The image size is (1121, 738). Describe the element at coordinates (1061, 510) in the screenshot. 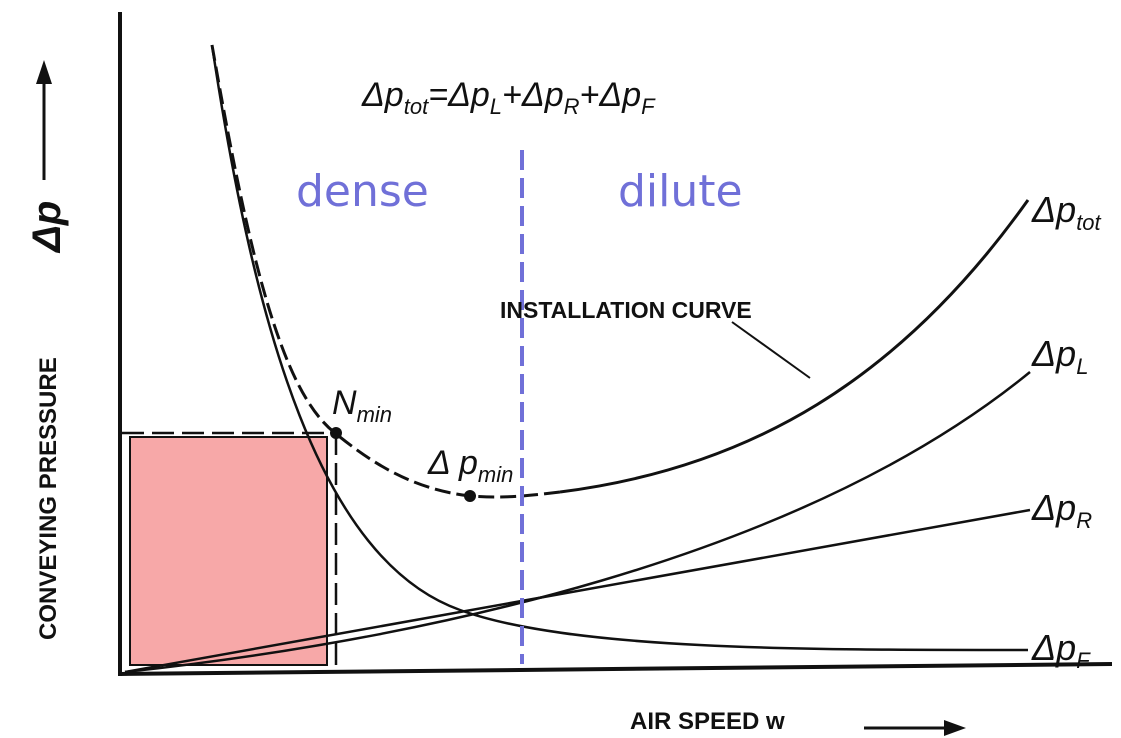

I see `label-dp-r: ΔpR` at that location.